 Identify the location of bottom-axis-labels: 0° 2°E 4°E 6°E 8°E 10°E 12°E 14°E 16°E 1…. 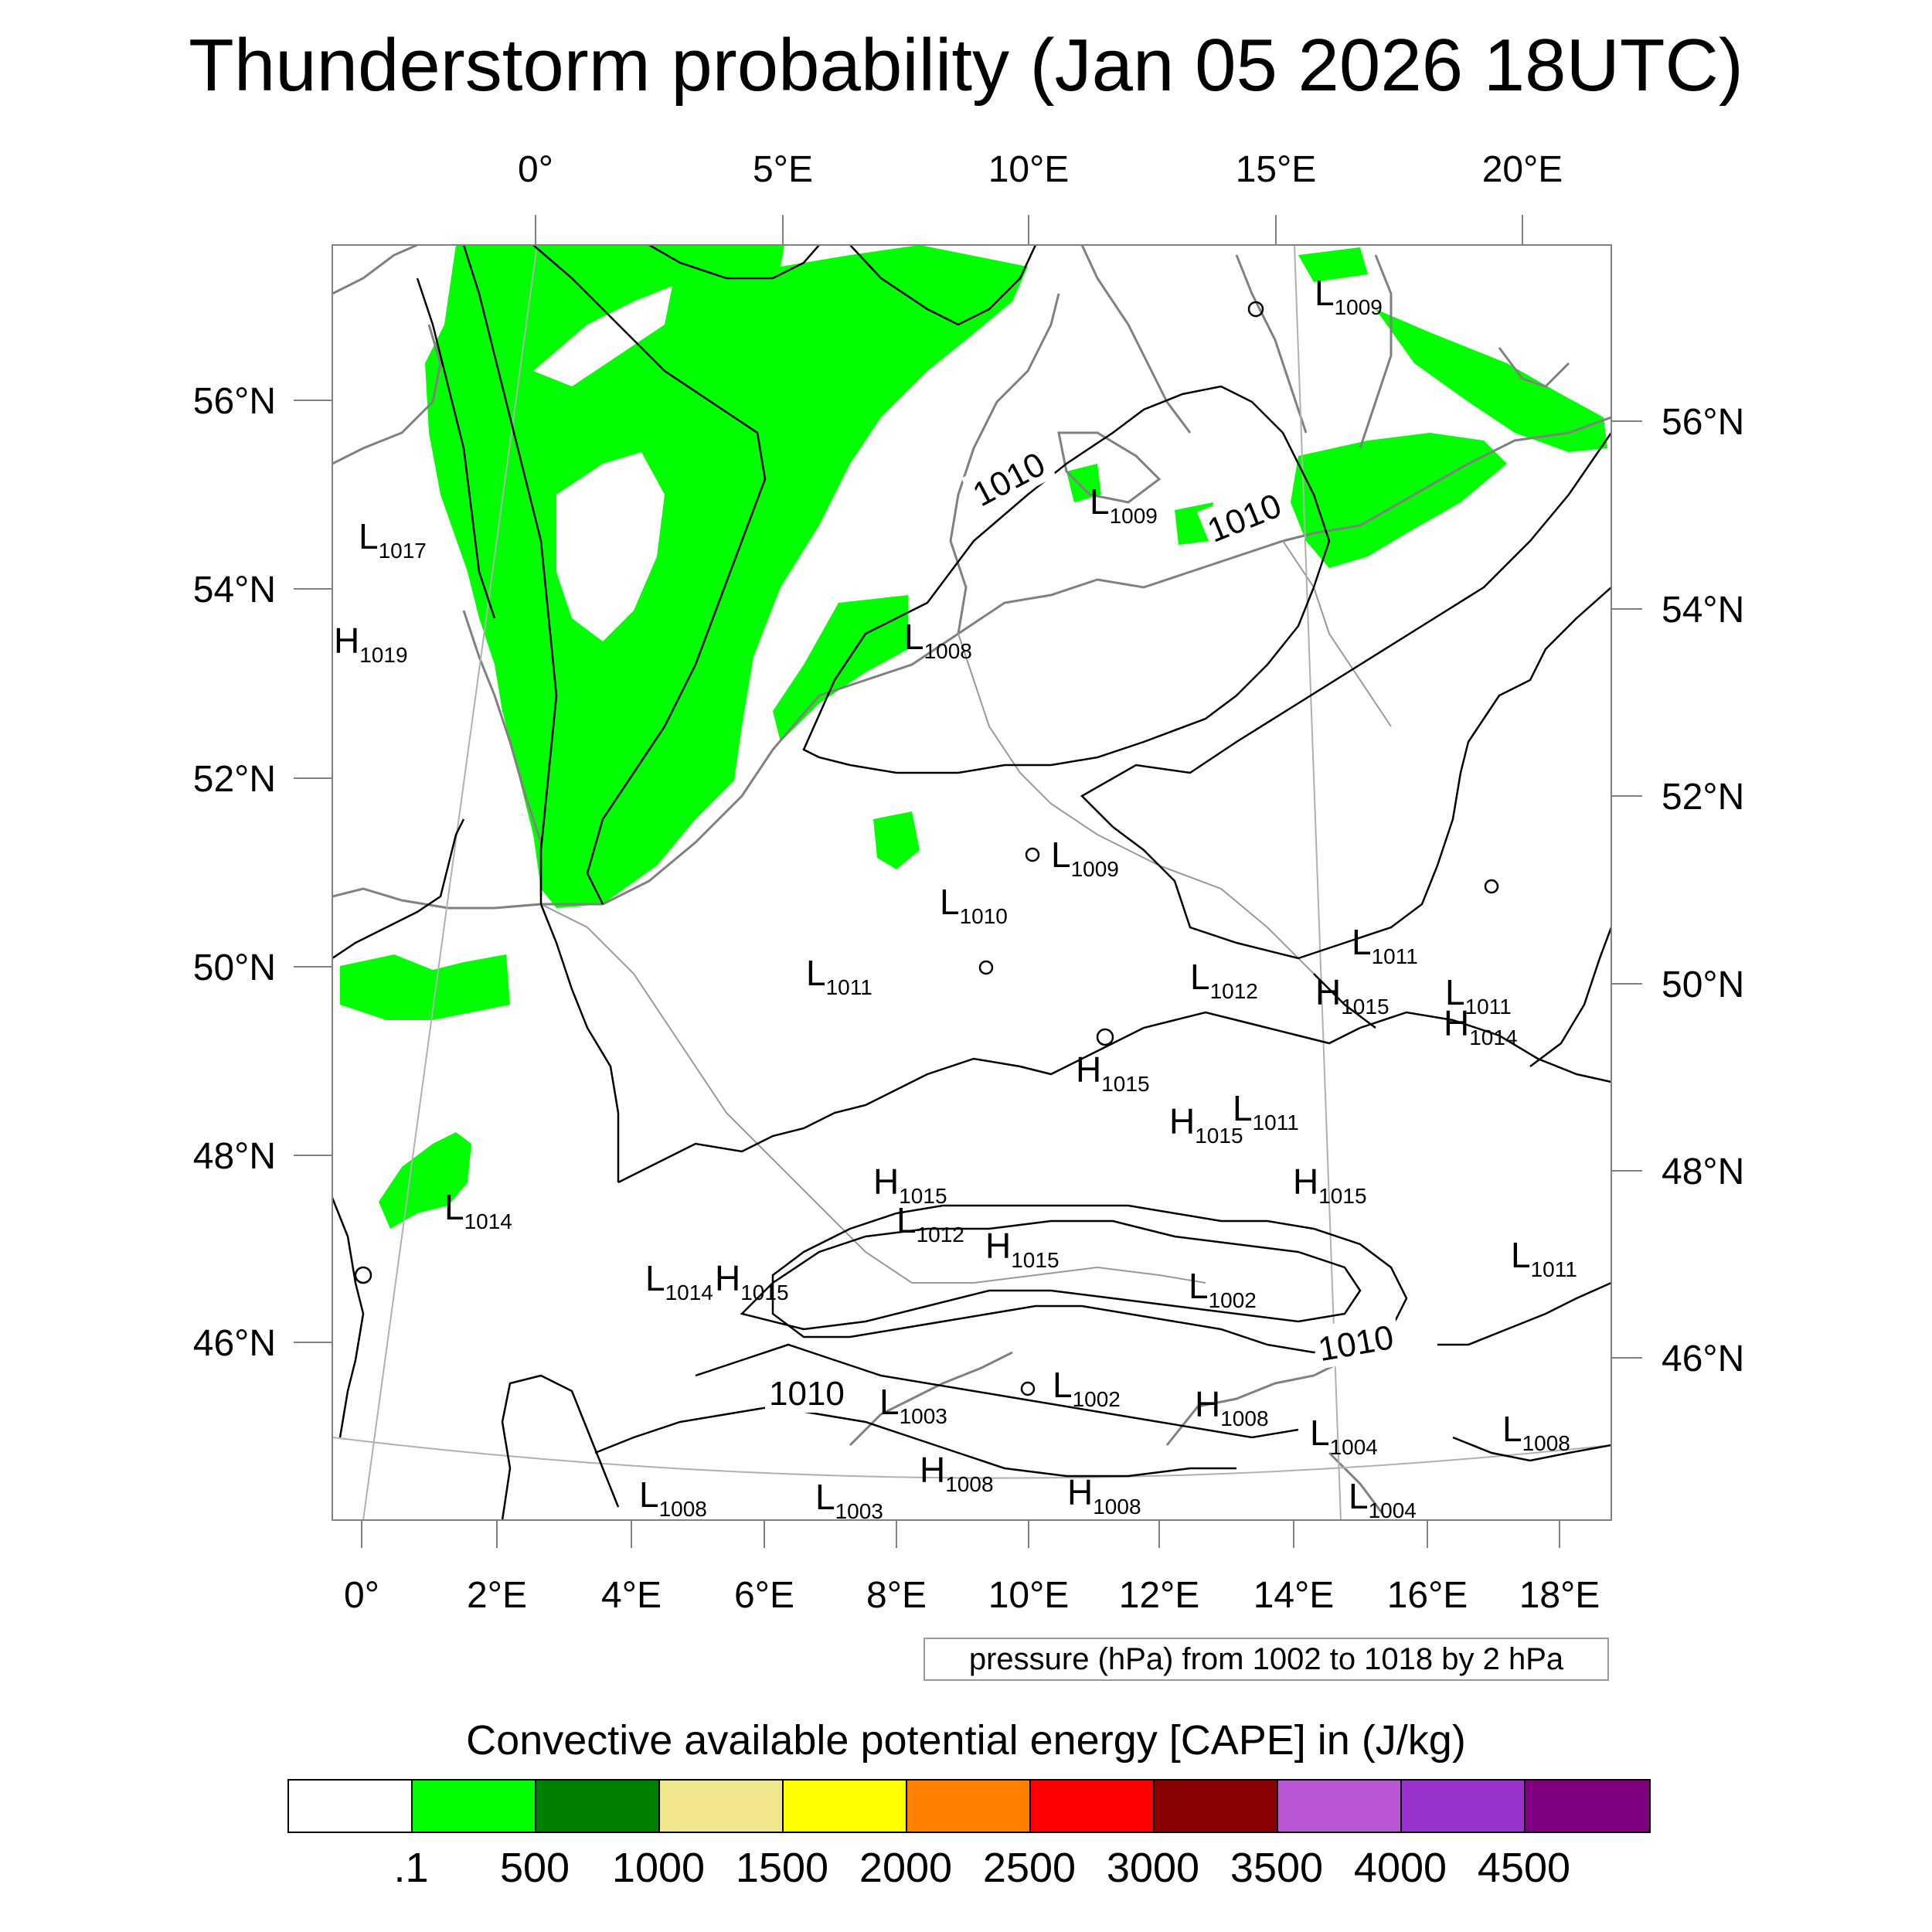
(972, 1596).